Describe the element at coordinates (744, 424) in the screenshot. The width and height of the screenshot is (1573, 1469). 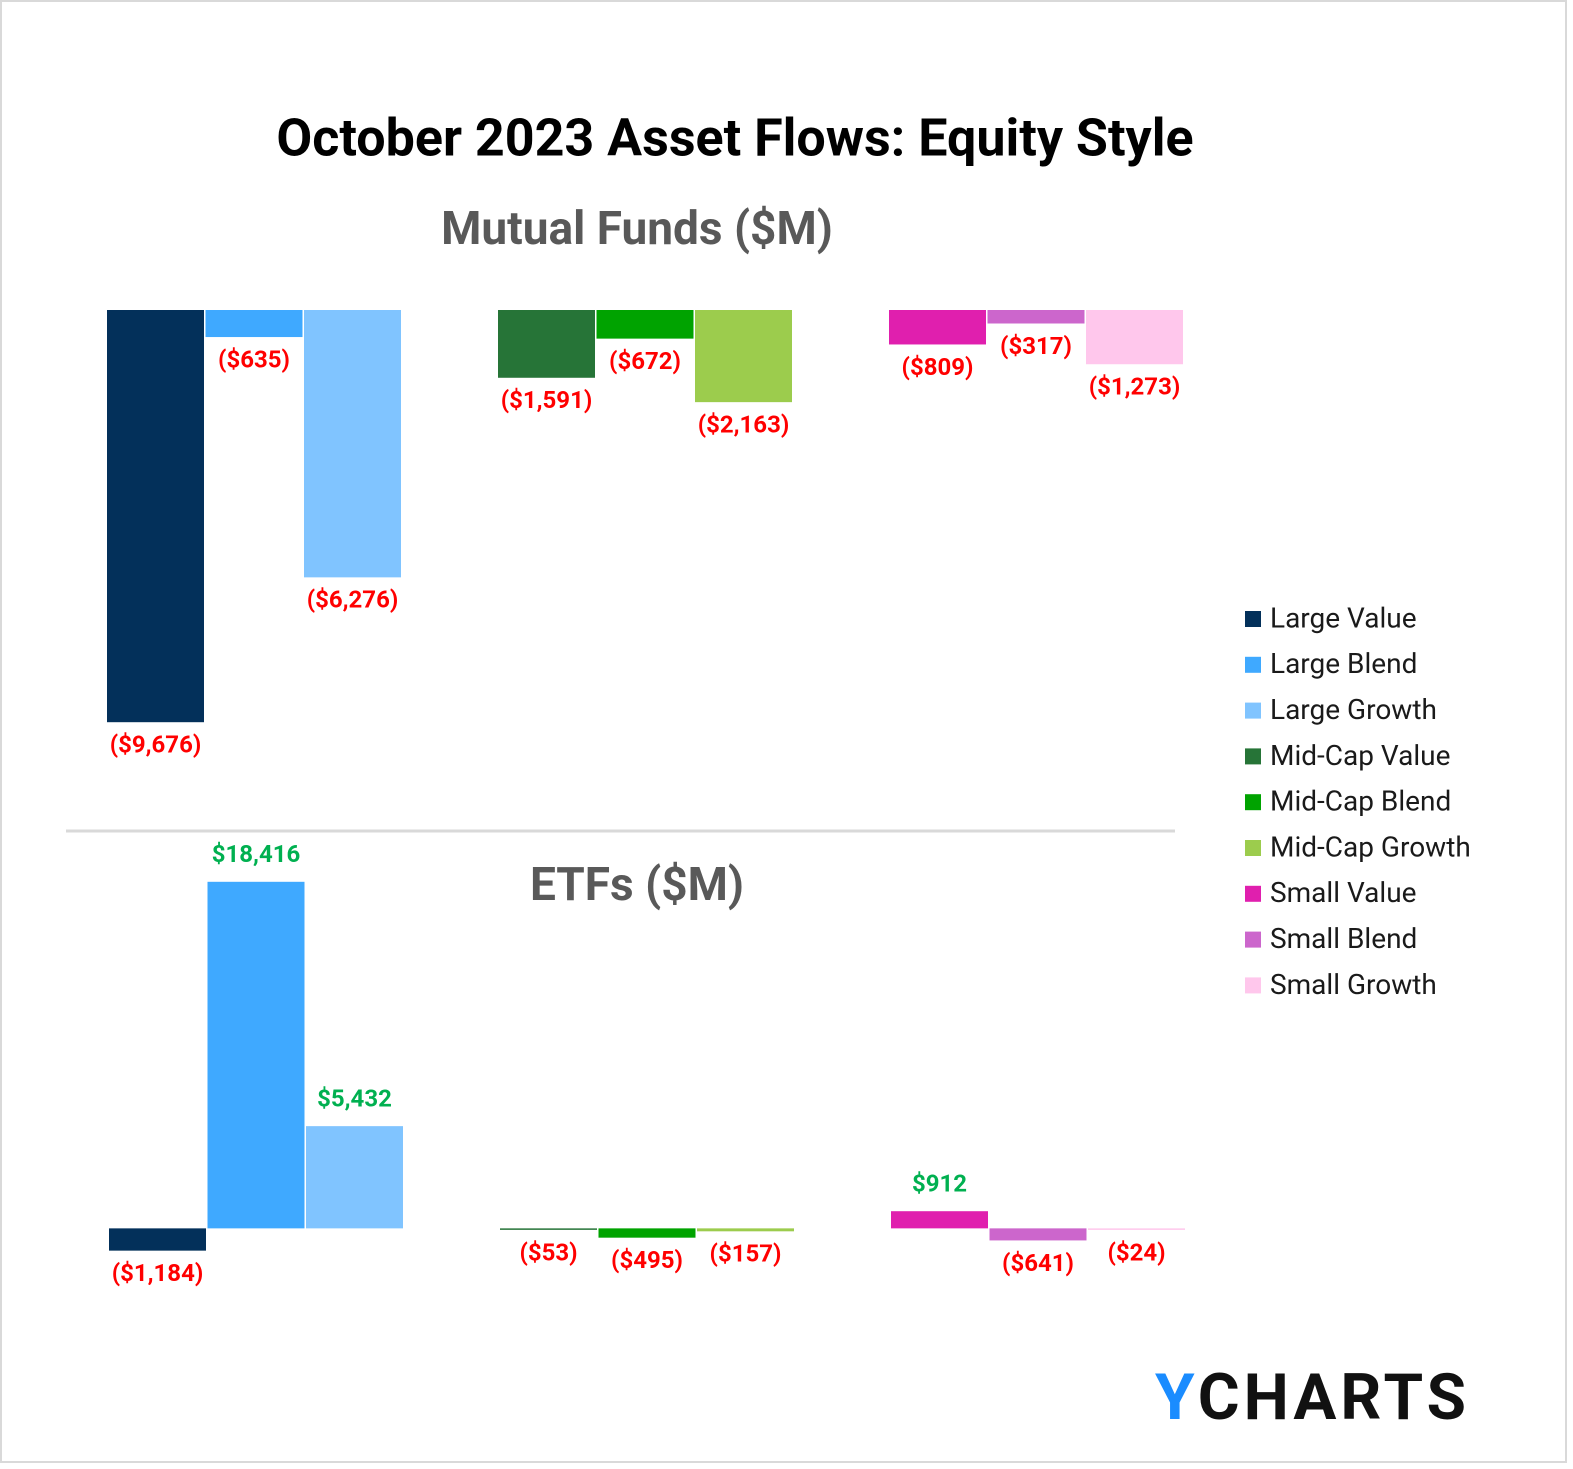
I see `value-label: ($2,163)` at that location.